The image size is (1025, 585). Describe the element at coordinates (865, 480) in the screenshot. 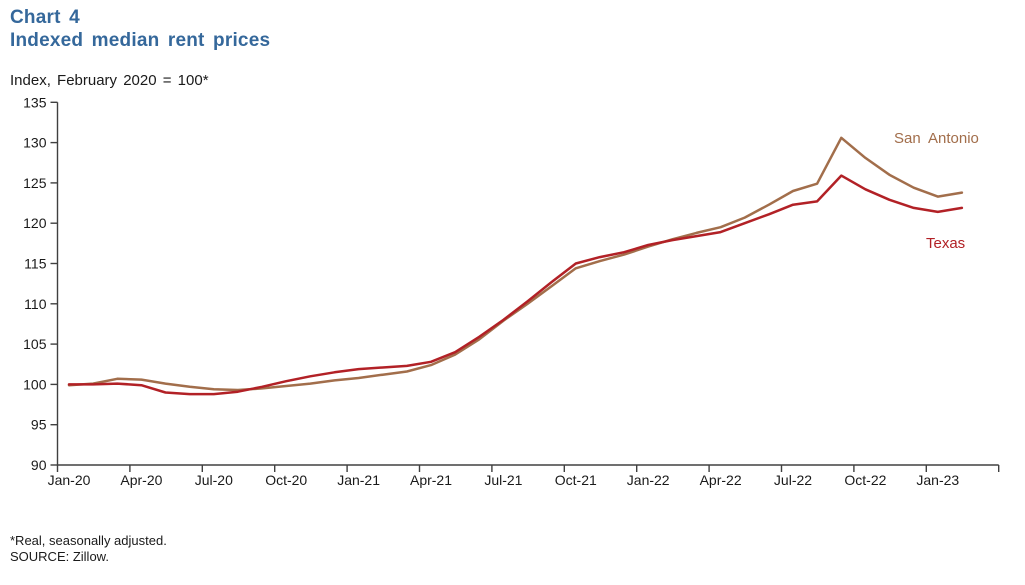

I see `x-tick-label: Oct-22` at that location.